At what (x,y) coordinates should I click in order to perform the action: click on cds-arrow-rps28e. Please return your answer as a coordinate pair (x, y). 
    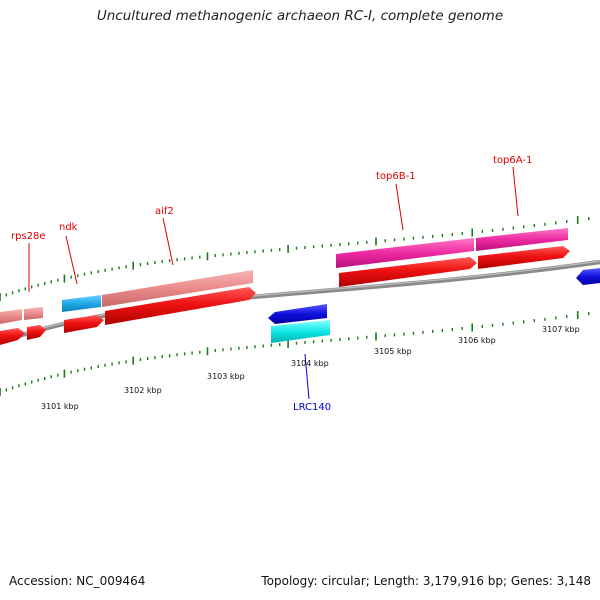
    Looking at the image, I should click on (36, 332).